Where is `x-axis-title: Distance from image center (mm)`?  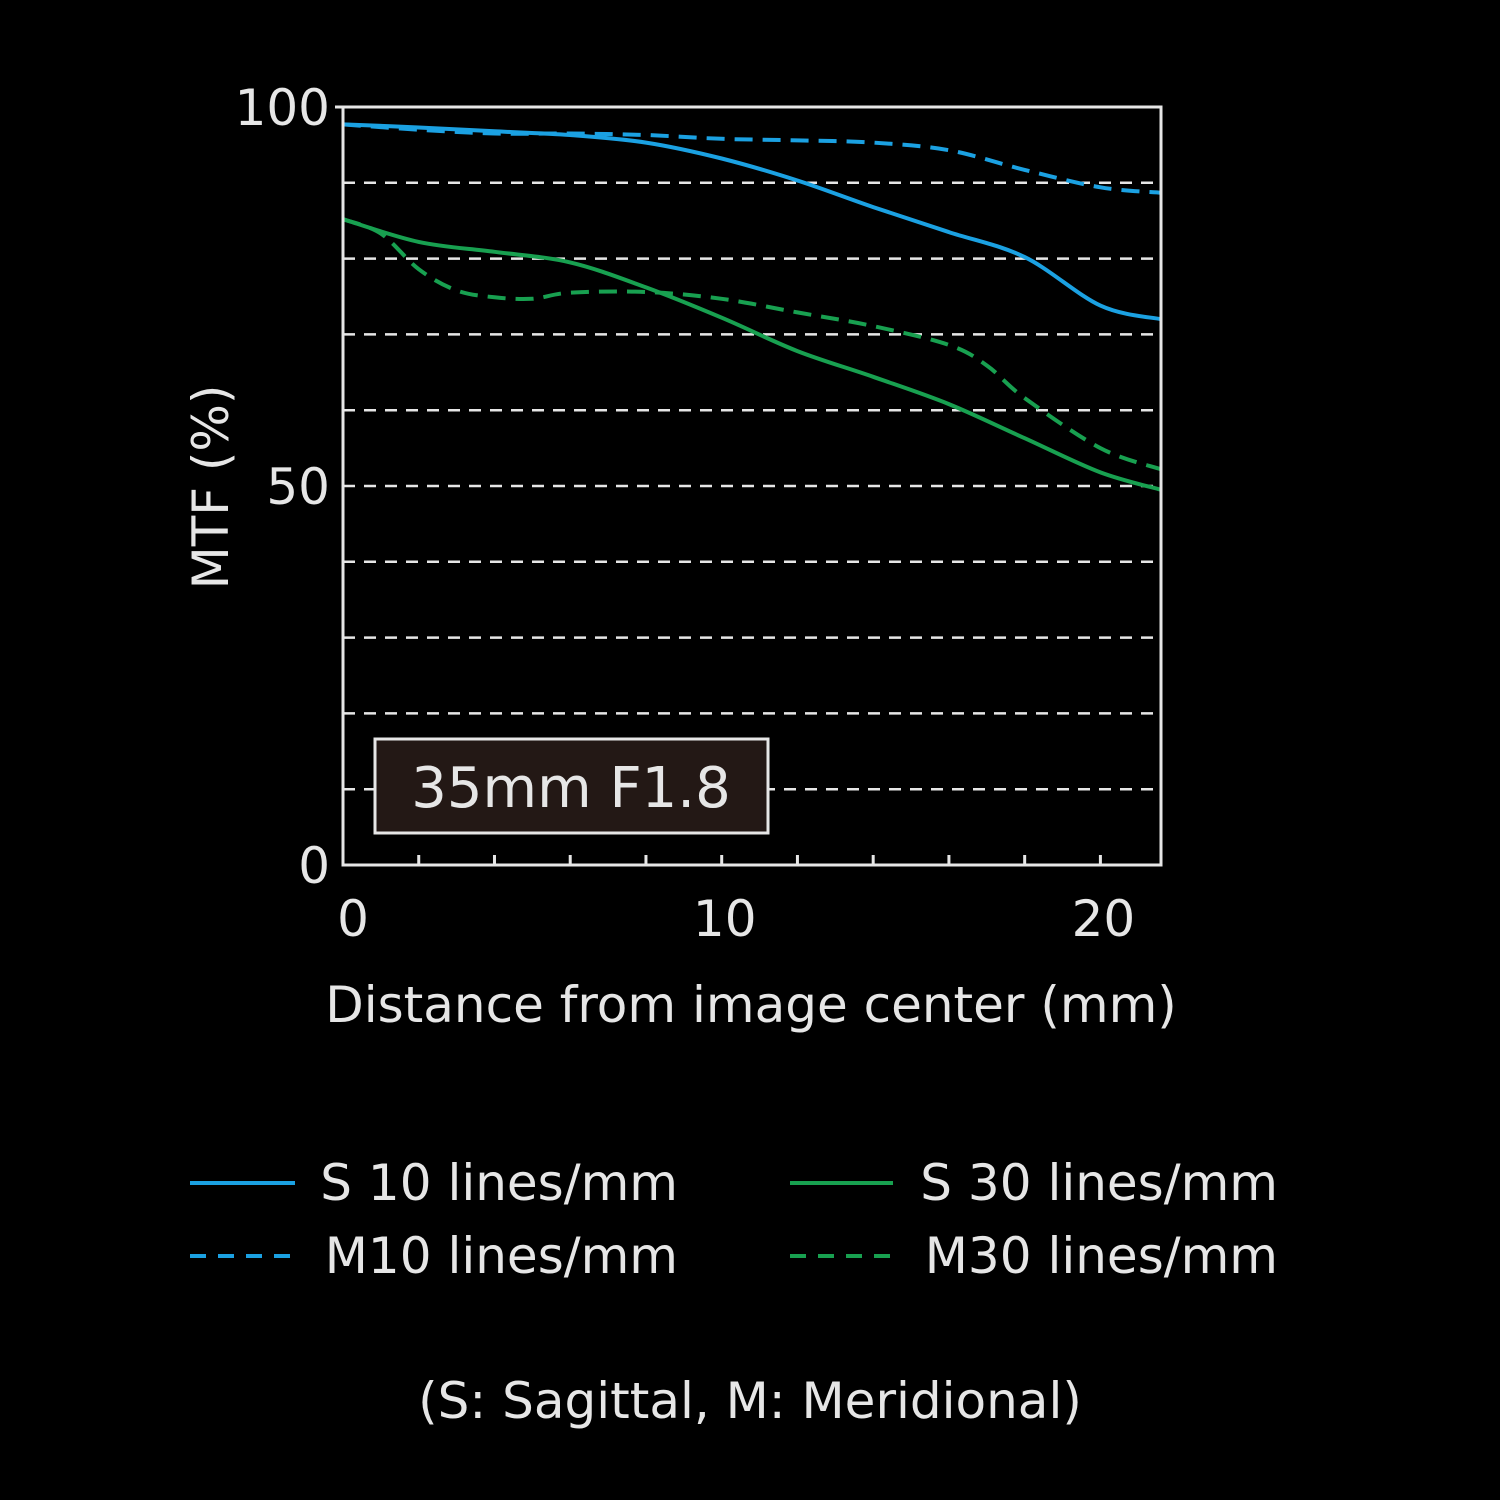 x-axis-title: Distance from image center (mm) is located at coordinates (751, 1005).